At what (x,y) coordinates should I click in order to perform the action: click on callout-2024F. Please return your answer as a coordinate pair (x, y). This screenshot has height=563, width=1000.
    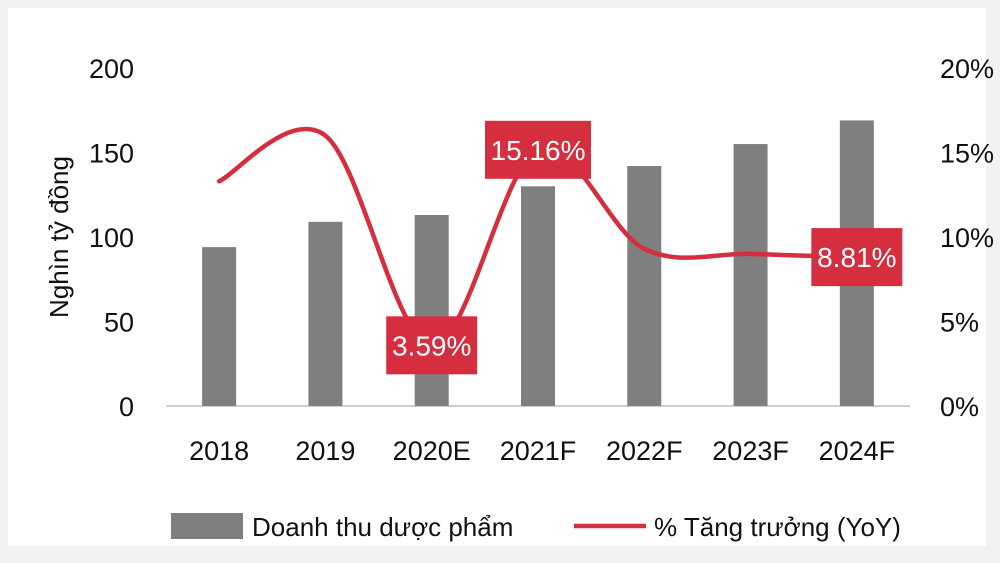
    Looking at the image, I should click on (857, 257).